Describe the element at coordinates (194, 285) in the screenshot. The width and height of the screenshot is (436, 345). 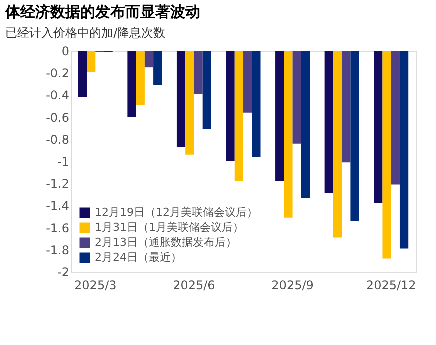
I see `x-tick-label: 2025/6` at that location.